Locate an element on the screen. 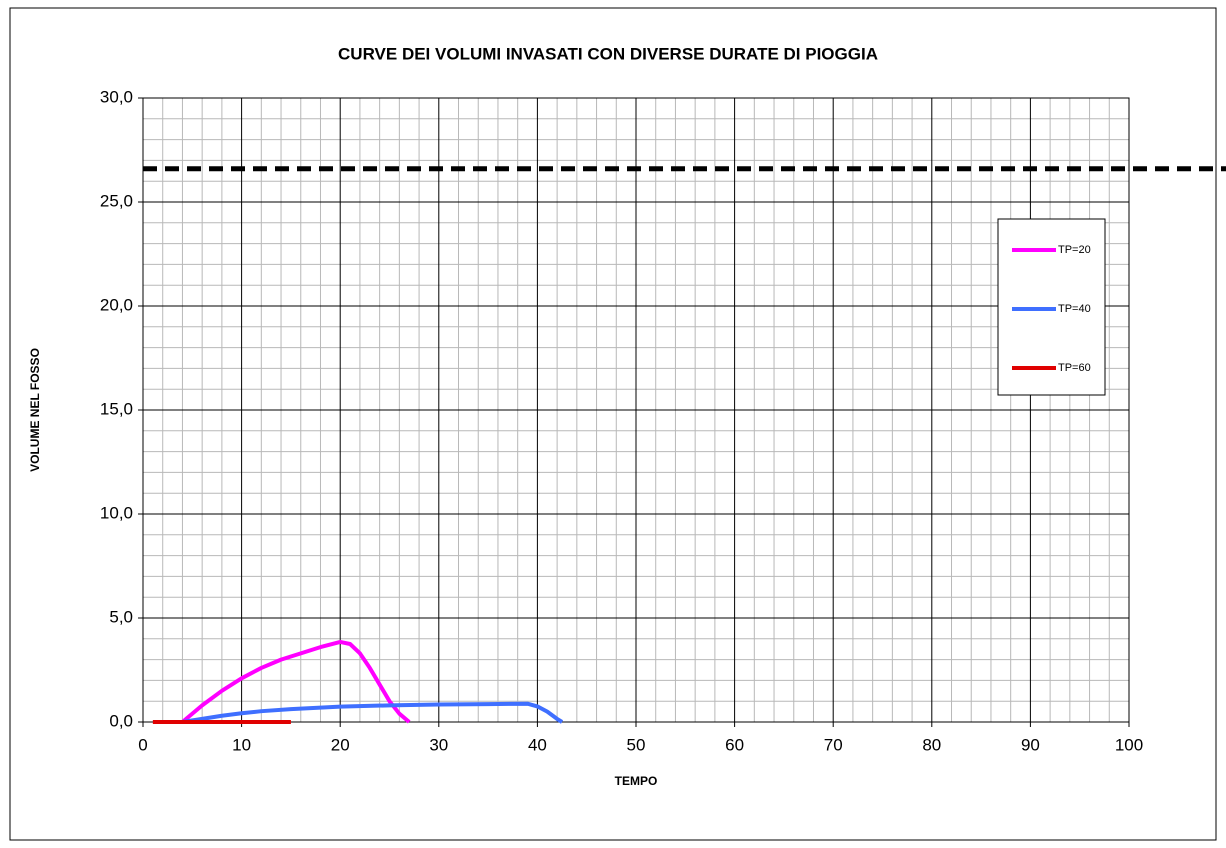 The image size is (1226, 848). legend-label: TP=40 is located at coordinates (1074, 309).